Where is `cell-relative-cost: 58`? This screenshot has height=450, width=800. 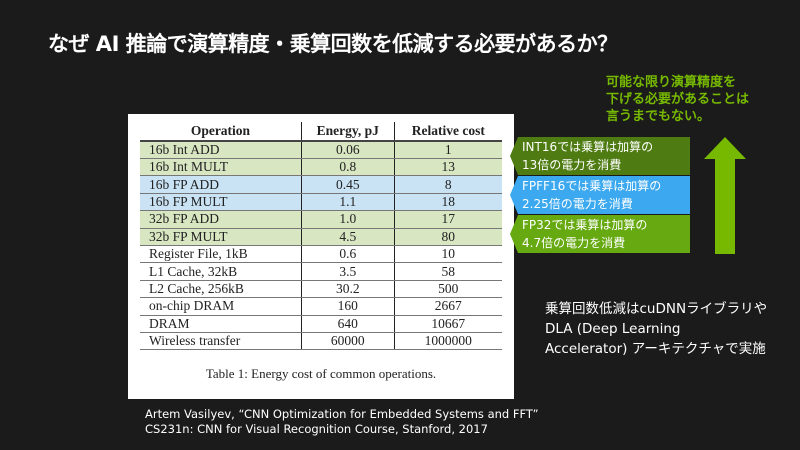 cell-relative-cost: 58 is located at coordinates (447, 271).